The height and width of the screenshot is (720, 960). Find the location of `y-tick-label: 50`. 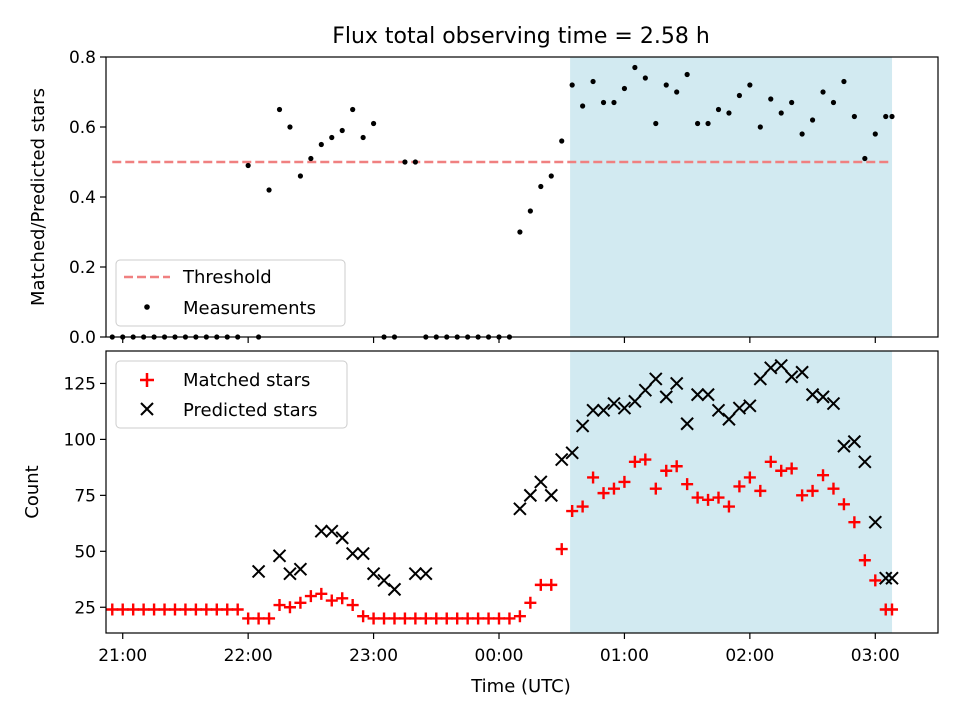

y-tick-label: 50 is located at coordinates (85, 552).